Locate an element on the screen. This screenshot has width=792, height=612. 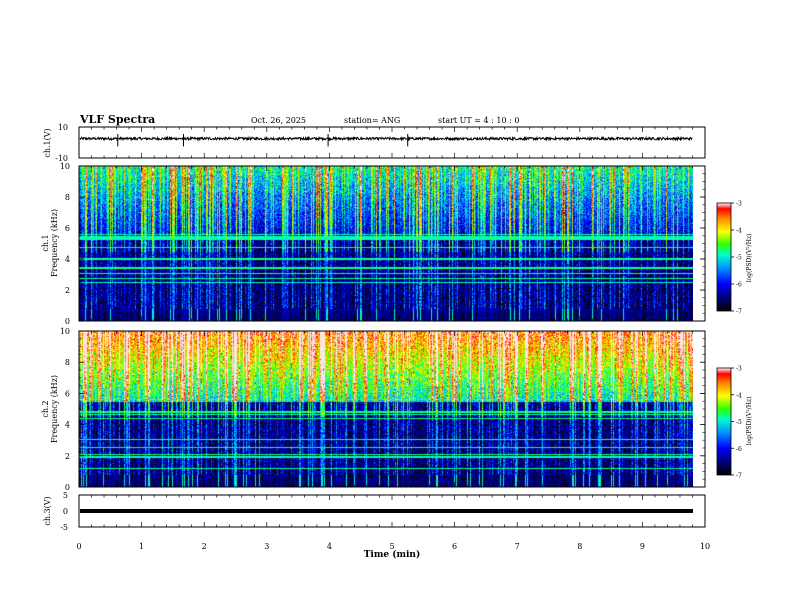
colorbar-2: -3 -4 -5 -6 -7 log(PSD)(V²/Hz) is located at coordinates (734, 423).